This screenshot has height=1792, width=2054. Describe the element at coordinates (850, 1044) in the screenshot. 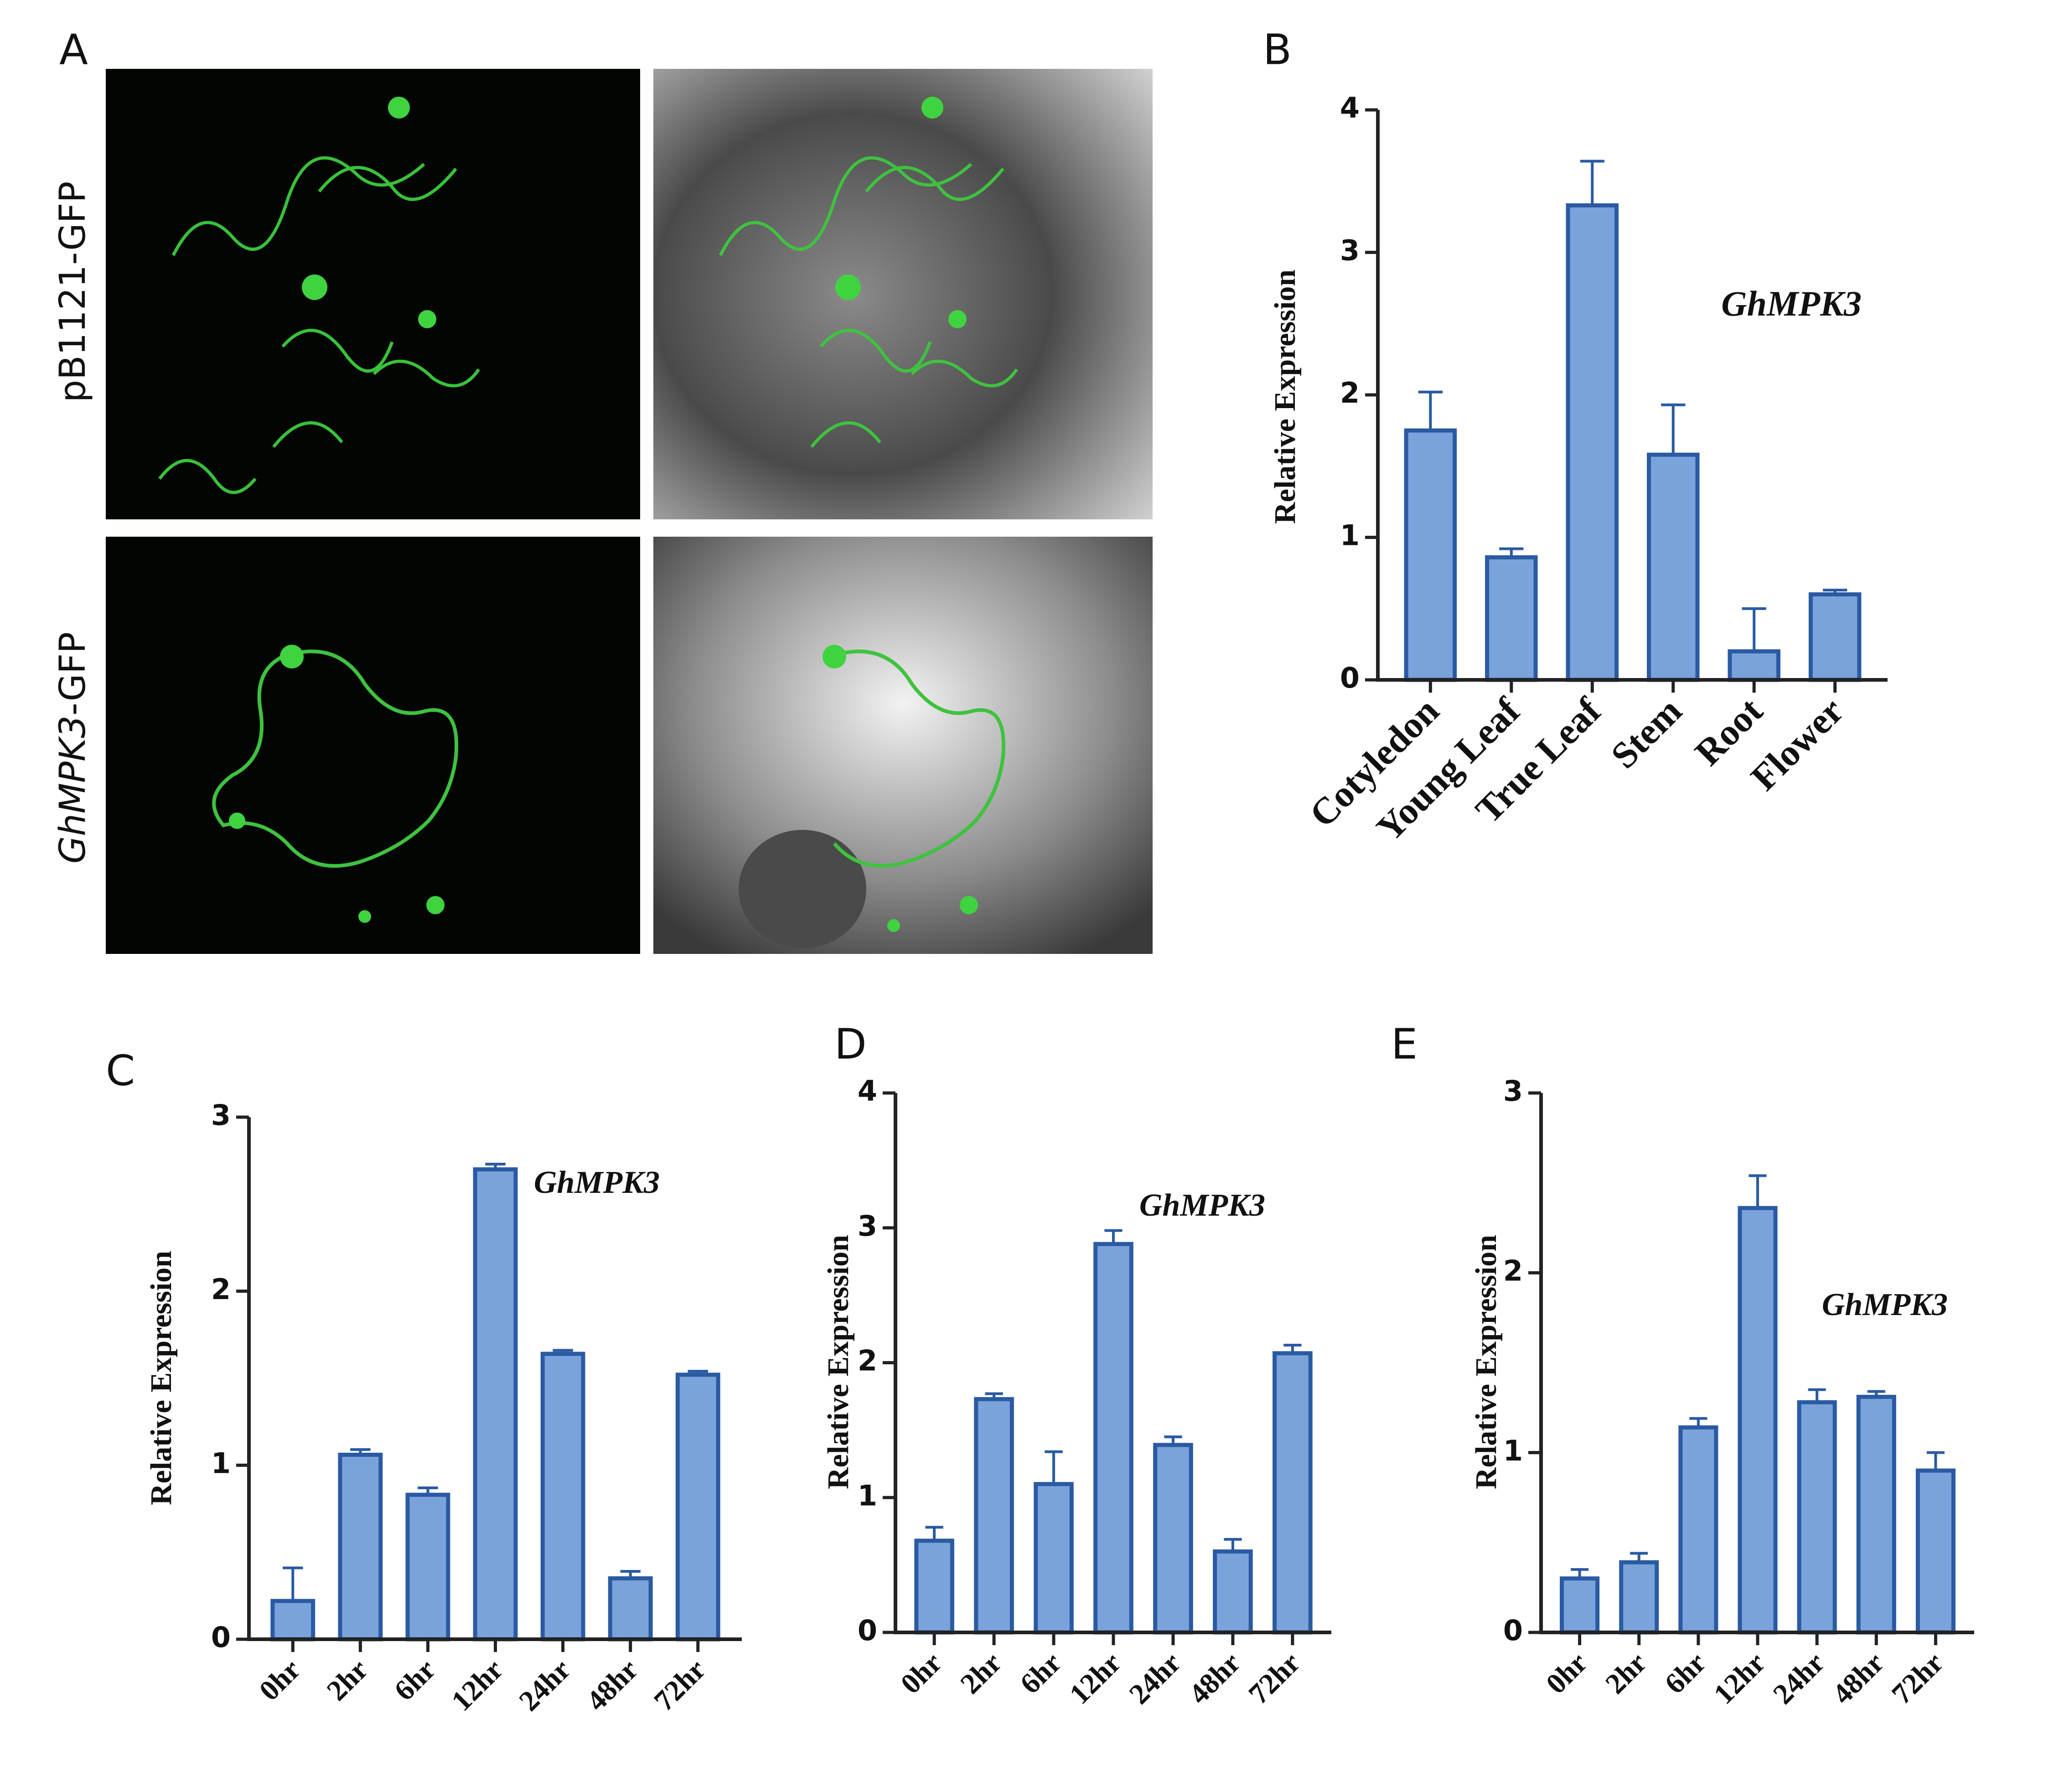

I see `panel-label: D` at that location.